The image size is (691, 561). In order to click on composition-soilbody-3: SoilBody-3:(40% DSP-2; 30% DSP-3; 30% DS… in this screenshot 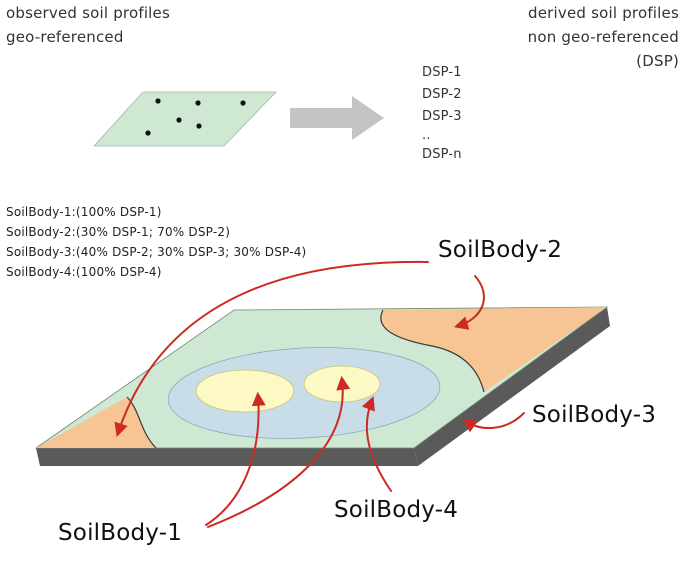, I will do `click(156, 252)`.